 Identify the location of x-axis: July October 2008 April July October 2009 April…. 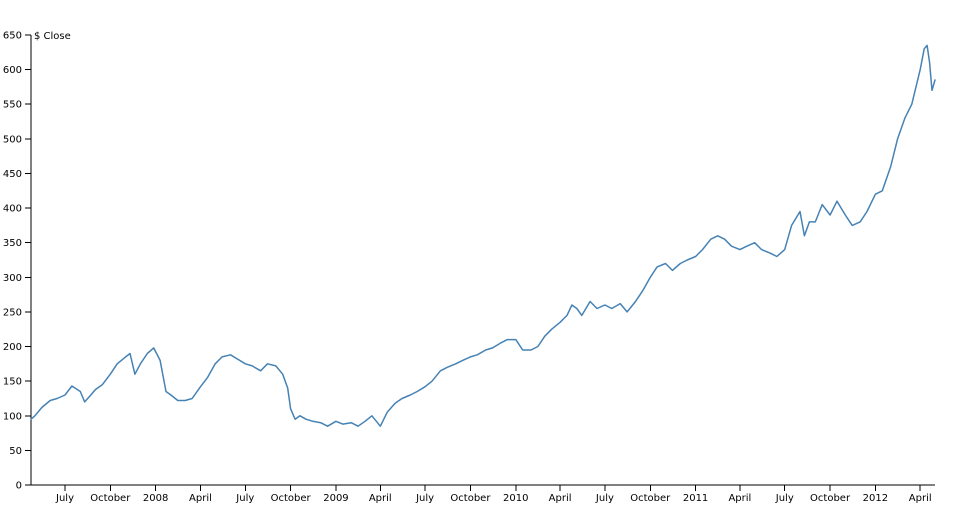
(483, 494).